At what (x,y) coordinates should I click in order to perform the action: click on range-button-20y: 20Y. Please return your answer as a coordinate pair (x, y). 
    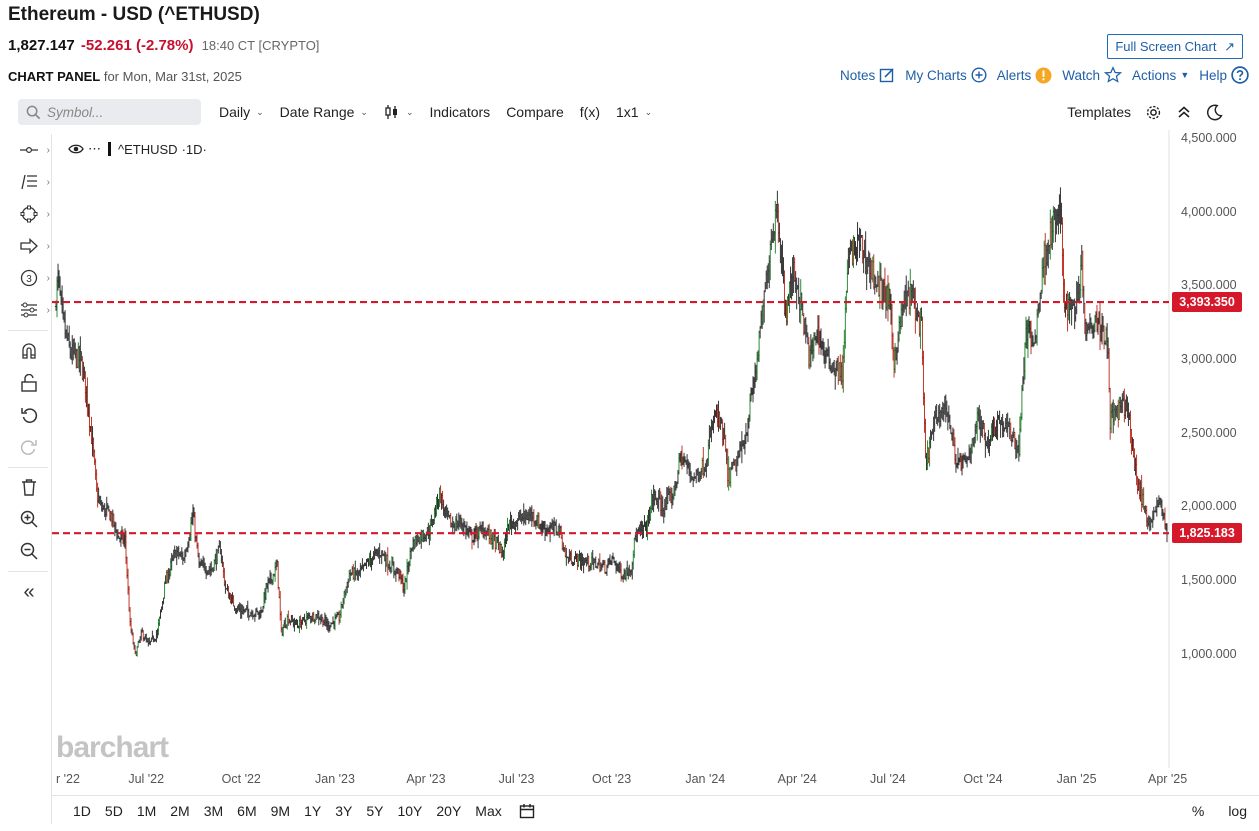
    Looking at the image, I should click on (449, 810).